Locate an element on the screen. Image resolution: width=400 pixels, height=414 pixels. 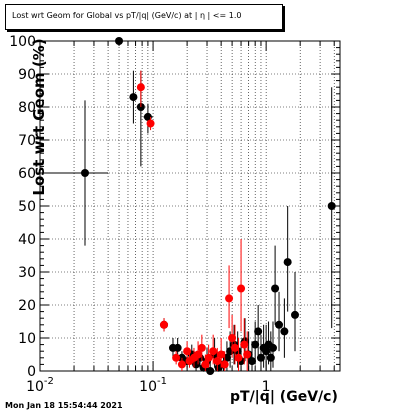
x-tick-label: 1 is located at coordinates (266, 387).